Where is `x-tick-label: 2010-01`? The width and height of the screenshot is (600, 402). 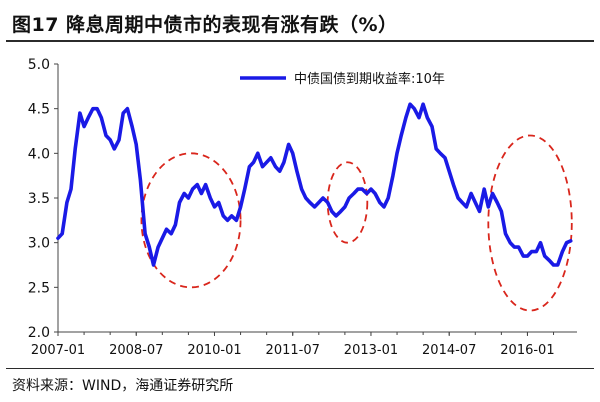
x-tick-label: 2010-01 is located at coordinates (214, 350).